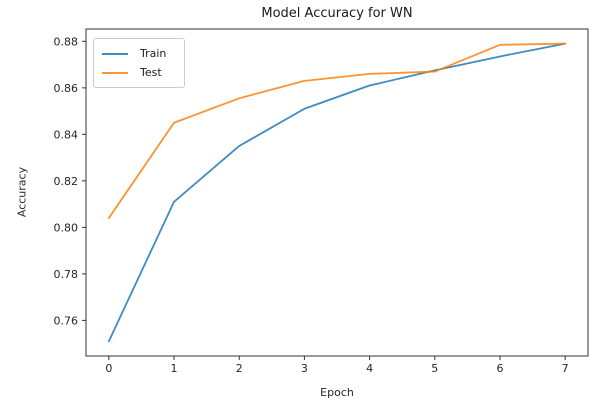 This screenshot has height=408, width=600. Describe the element at coordinates (153, 53) in the screenshot. I see `legend-label-train: Train` at that location.